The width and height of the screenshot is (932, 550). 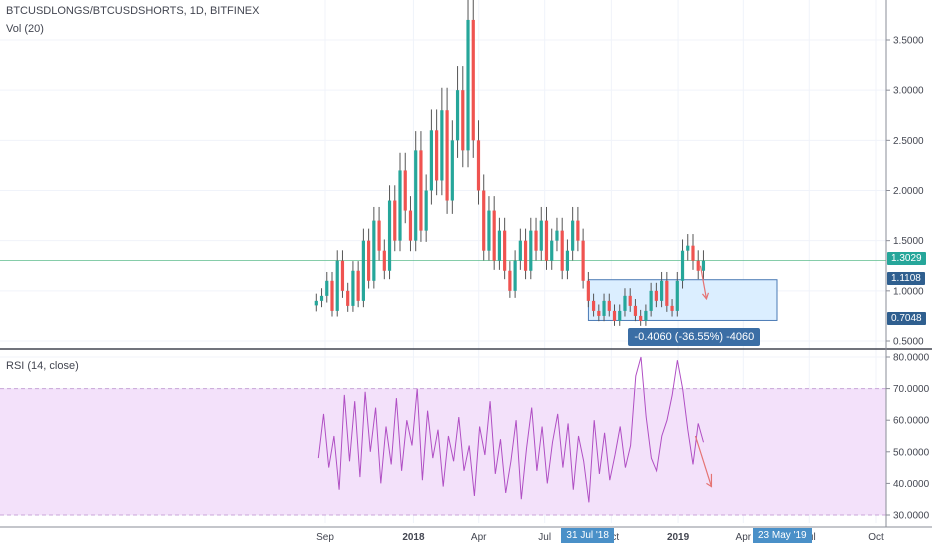 I want to click on last-price-tag: 1.3029, so click(x=906, y=259).